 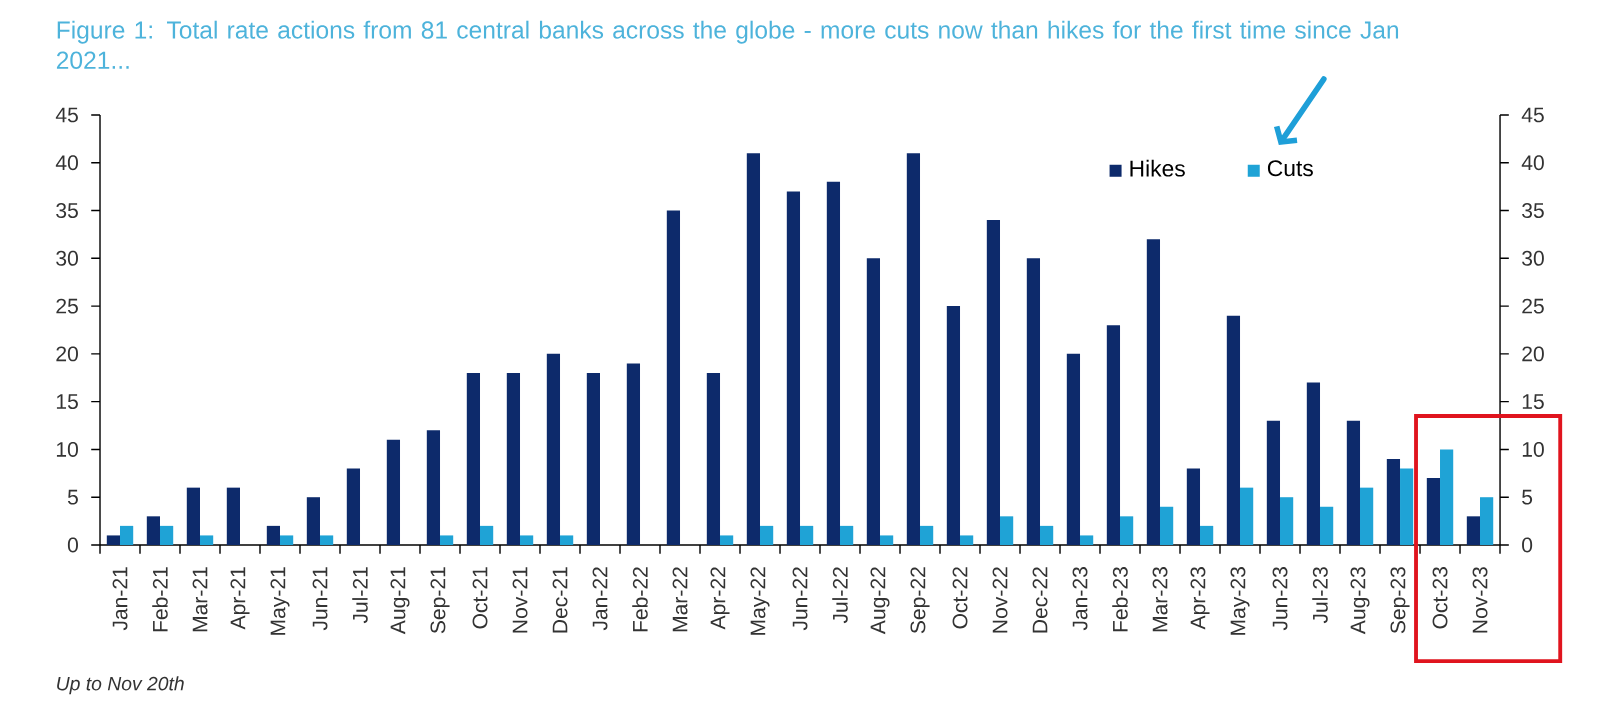 I want to click on x-tick-label: Apr-23, so click(x=1200, y=598).